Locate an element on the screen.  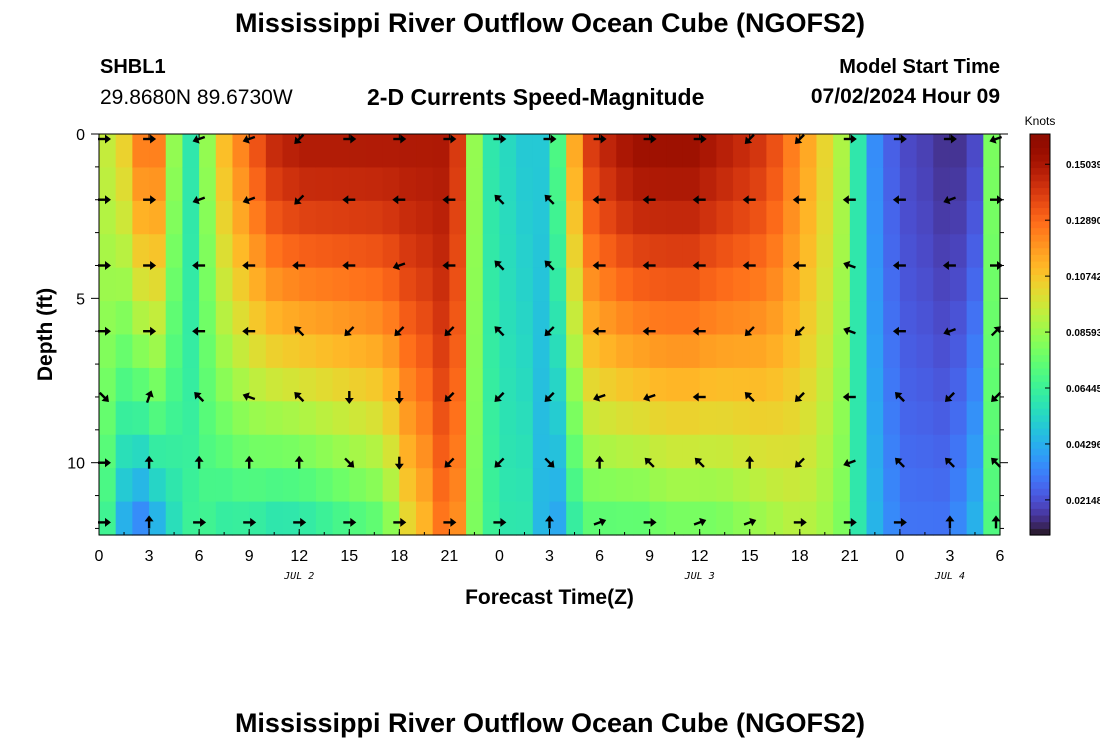
colorbar-frame is located at coordinates (1040, 334).